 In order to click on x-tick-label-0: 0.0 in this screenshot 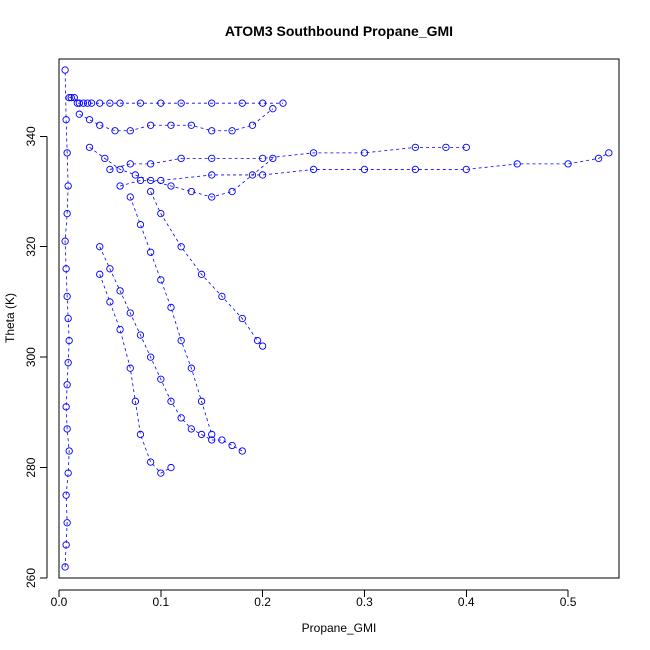, I will do `click(59, 602)`.